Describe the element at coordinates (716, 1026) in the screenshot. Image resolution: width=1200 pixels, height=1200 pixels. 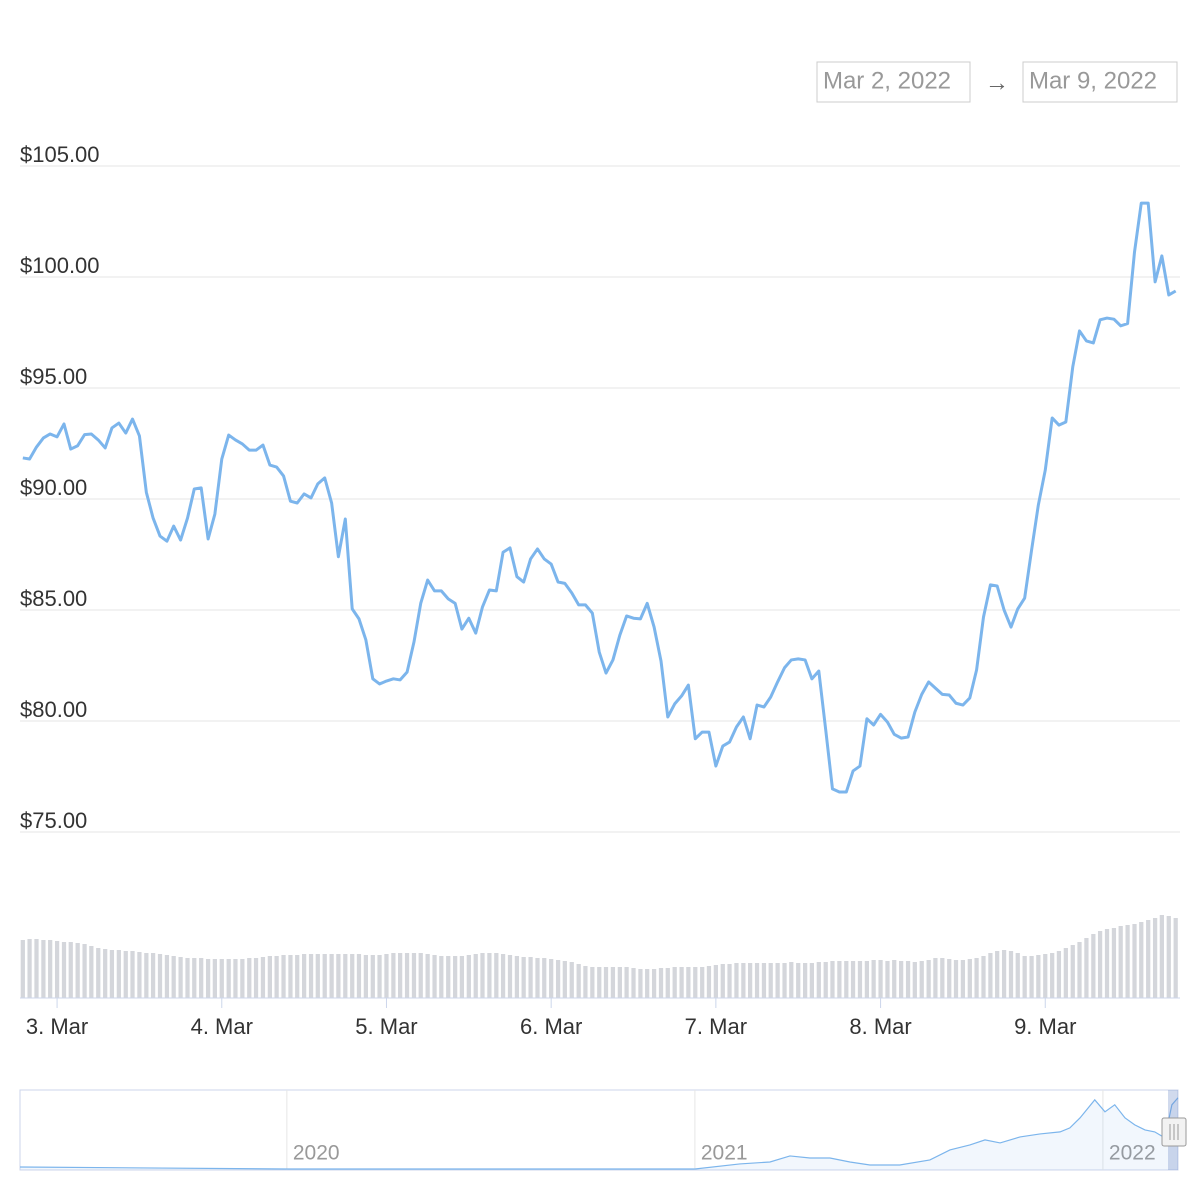
I see `x-tick-label: 7. Mar` at that location.